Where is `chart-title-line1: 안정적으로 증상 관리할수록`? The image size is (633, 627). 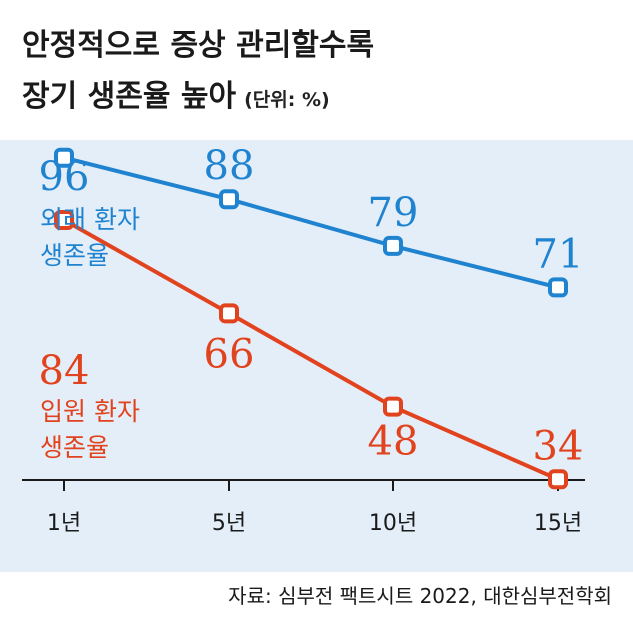 chart-title-line1: 안정적으로 증상 관리할수록 is located at coordinates (198, 45).